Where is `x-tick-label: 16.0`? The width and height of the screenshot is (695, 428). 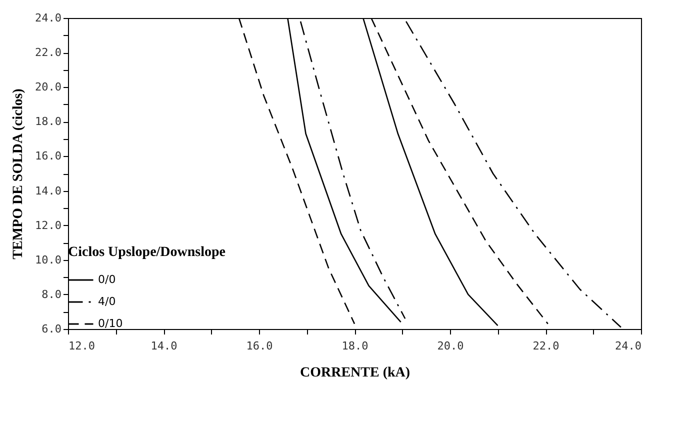
x-tick-label: 16.0 is located at coordinates (259, 346).